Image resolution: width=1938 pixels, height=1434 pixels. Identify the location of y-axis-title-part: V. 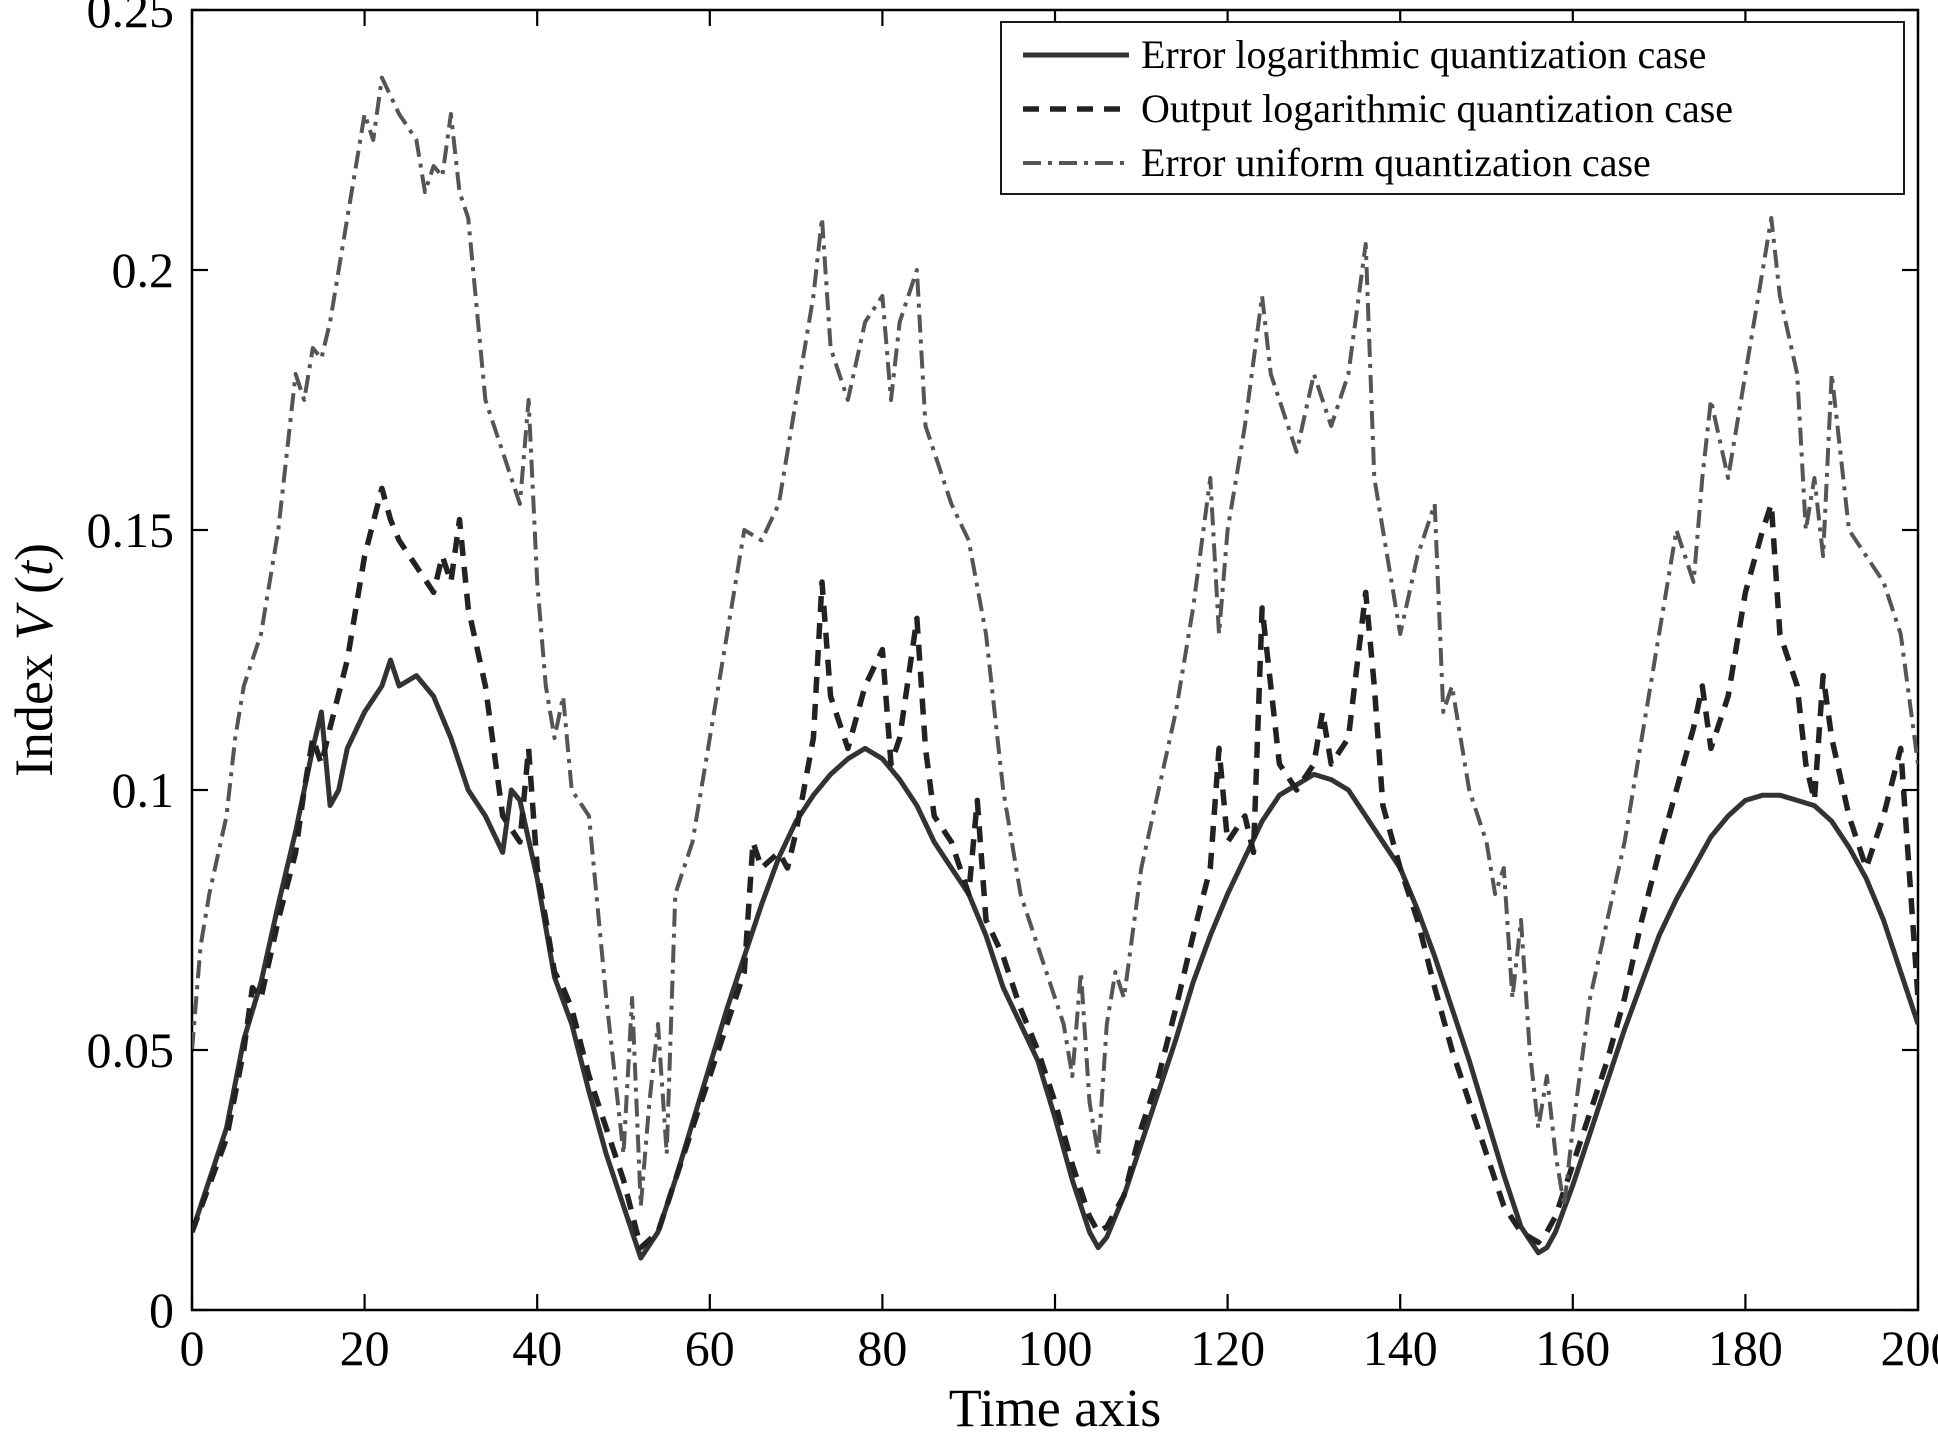
(34, 621).